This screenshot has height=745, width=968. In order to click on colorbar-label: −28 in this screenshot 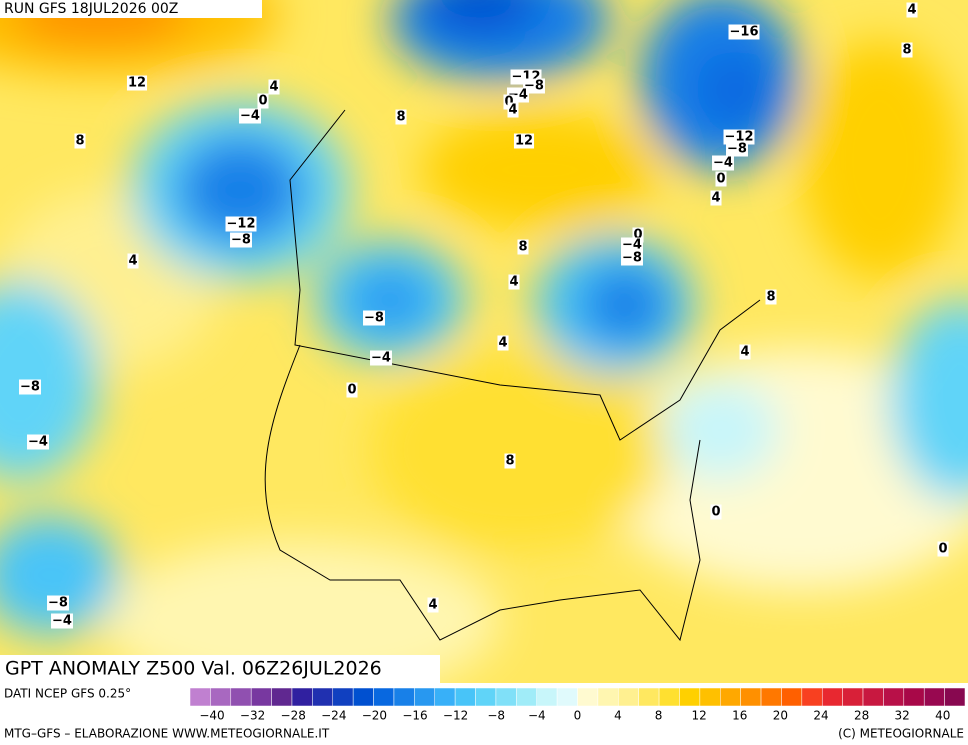, I will do `click(293, 716)`.